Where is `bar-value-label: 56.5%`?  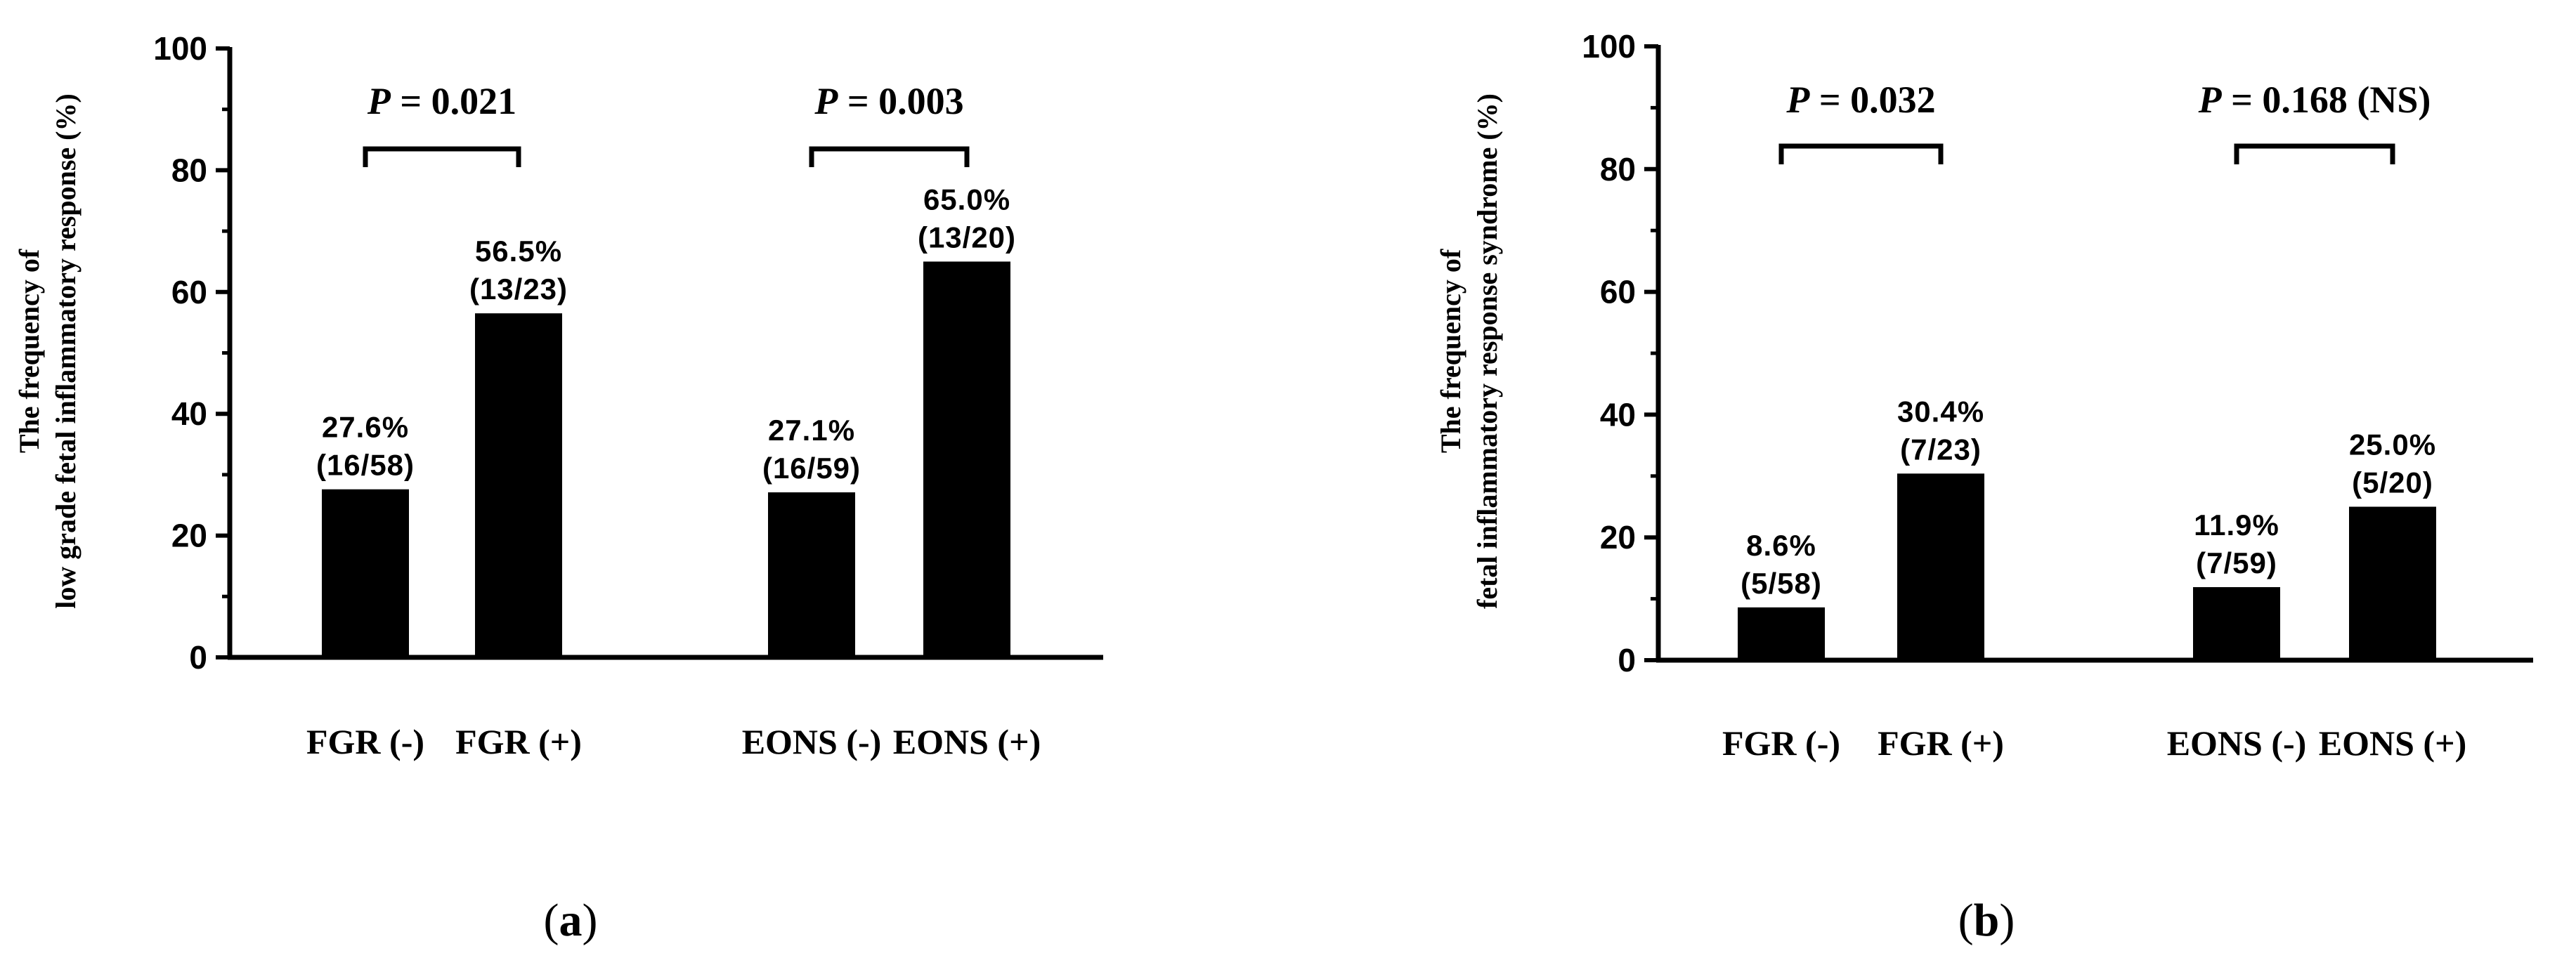
bar-value-label: 56.5% is located at coordinates (518, 251).